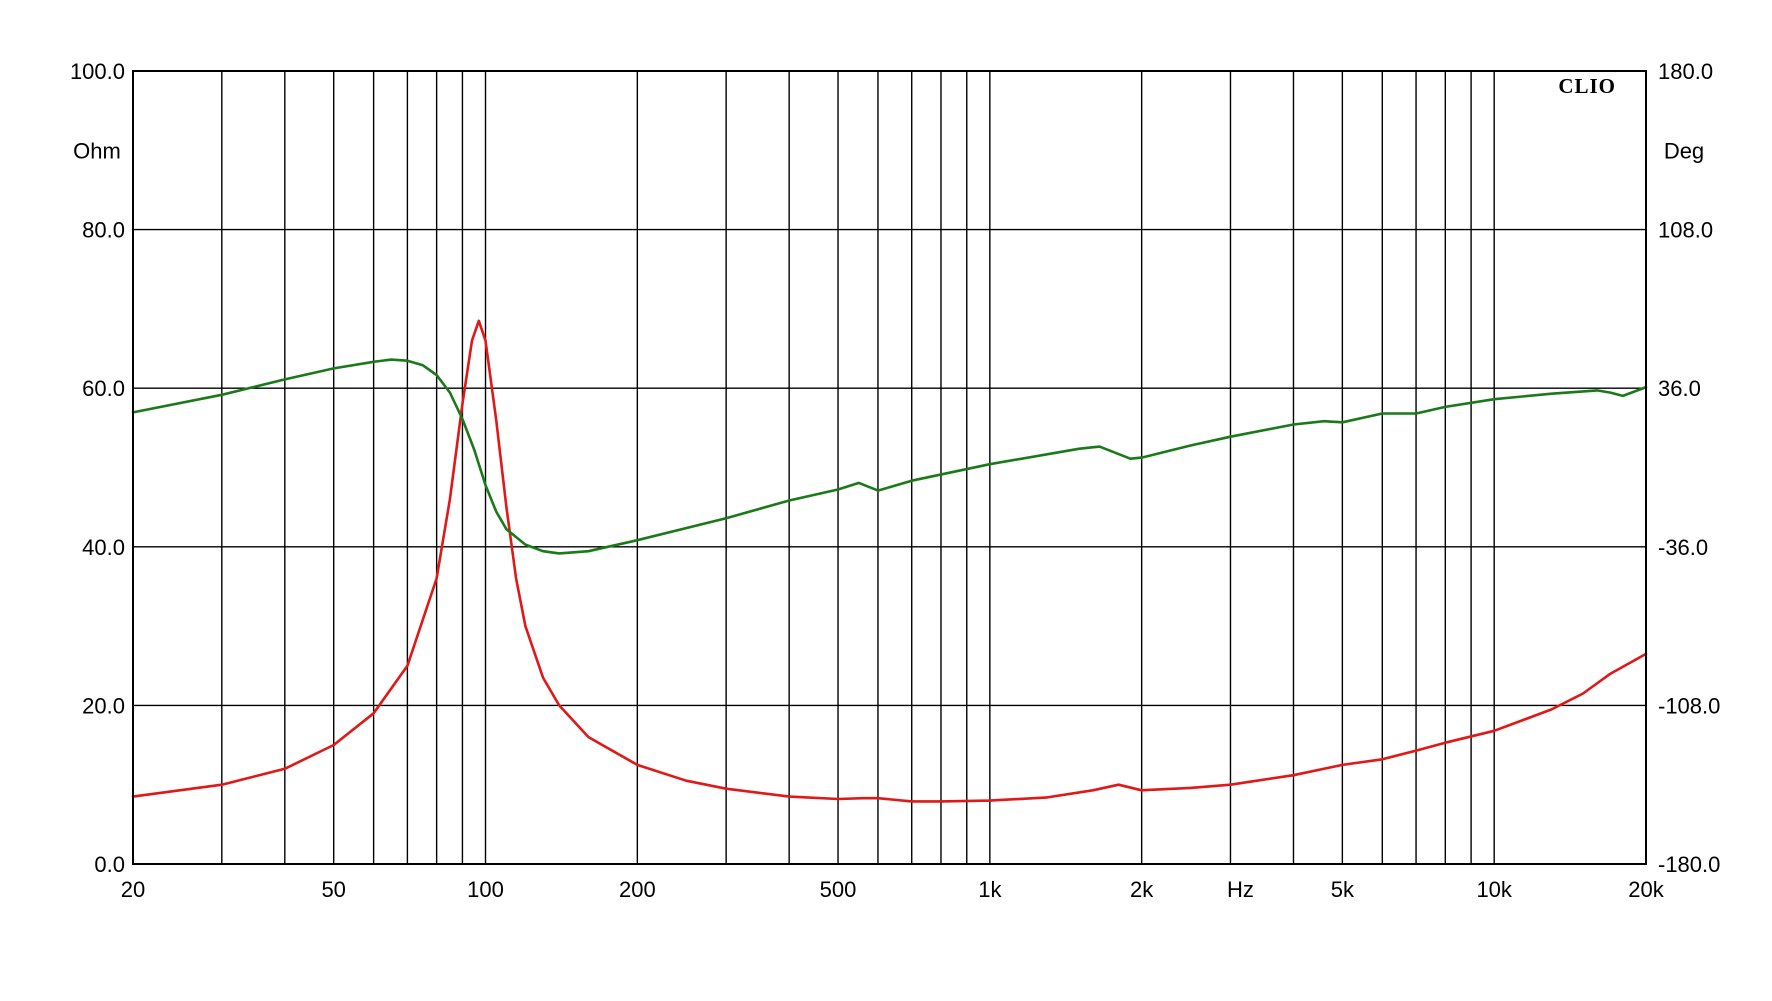 This screenshot has height=1001, width=1772. Describe the element at coordinates (103, 230) in the screenshot. I see `y-left-tick-label: 80.0` at that location.